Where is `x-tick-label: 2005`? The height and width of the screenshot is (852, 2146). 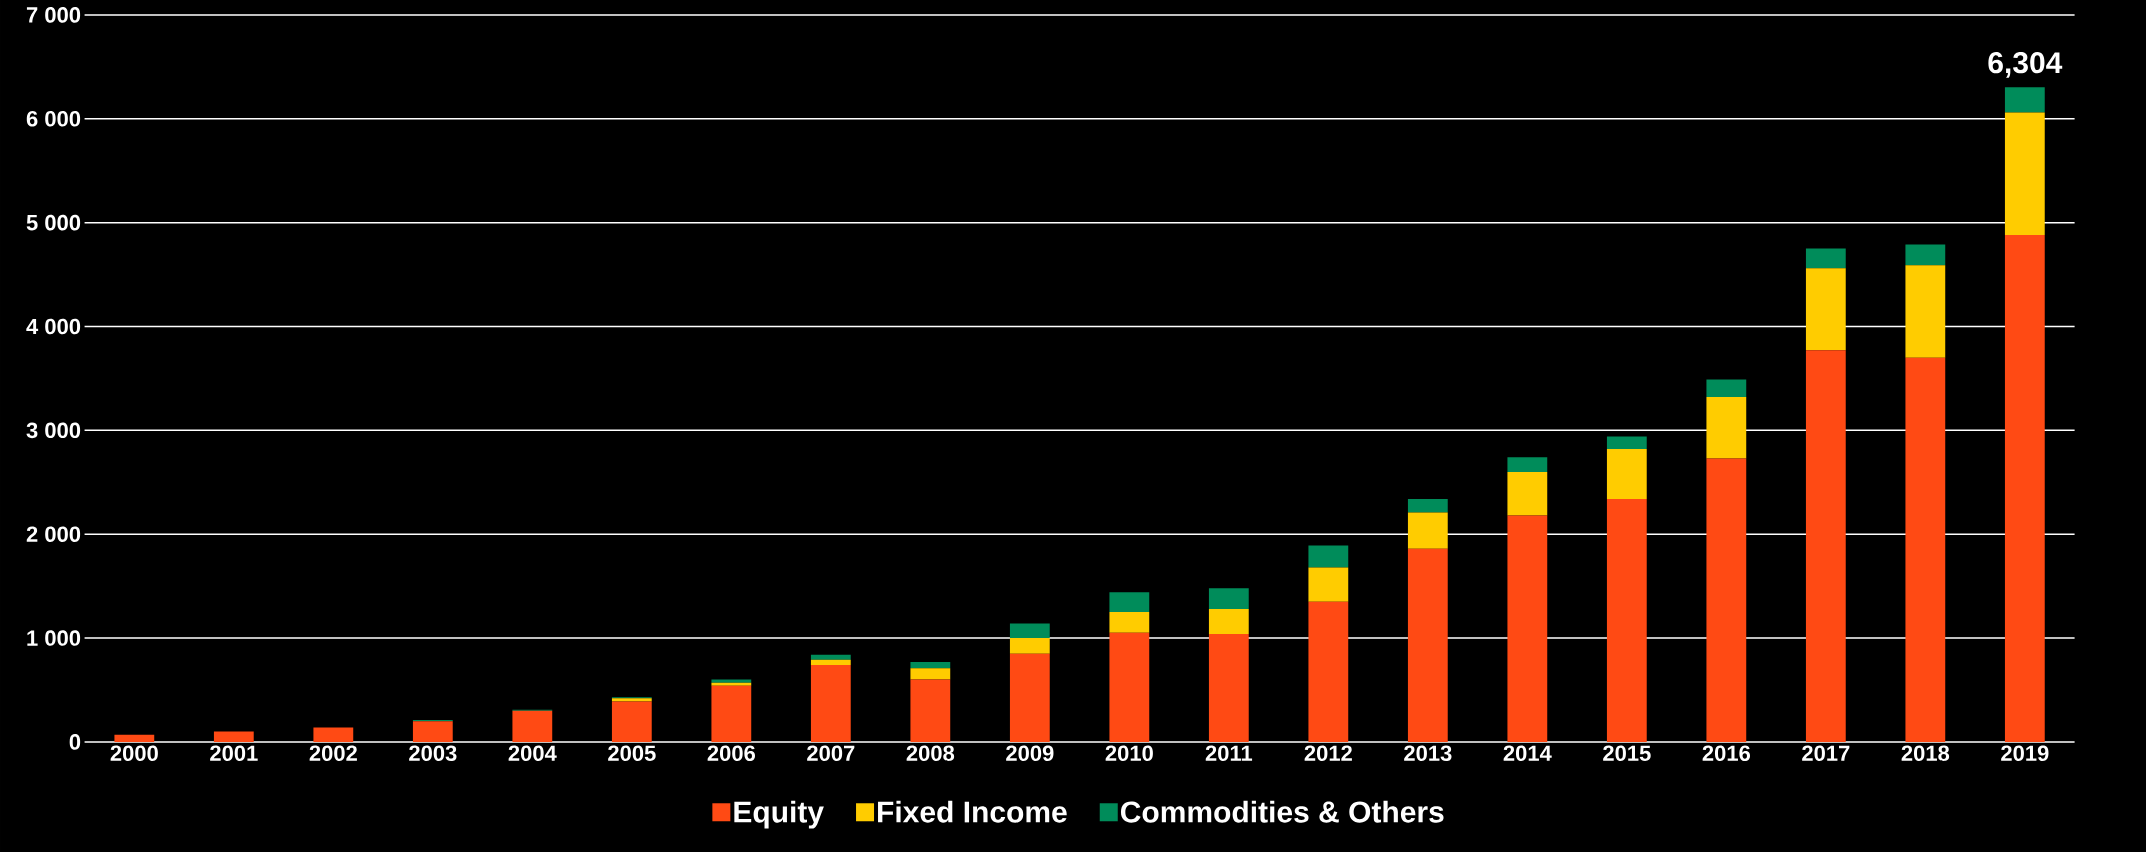
x-tick-label: 2005 is located at coordinates (632, 753).